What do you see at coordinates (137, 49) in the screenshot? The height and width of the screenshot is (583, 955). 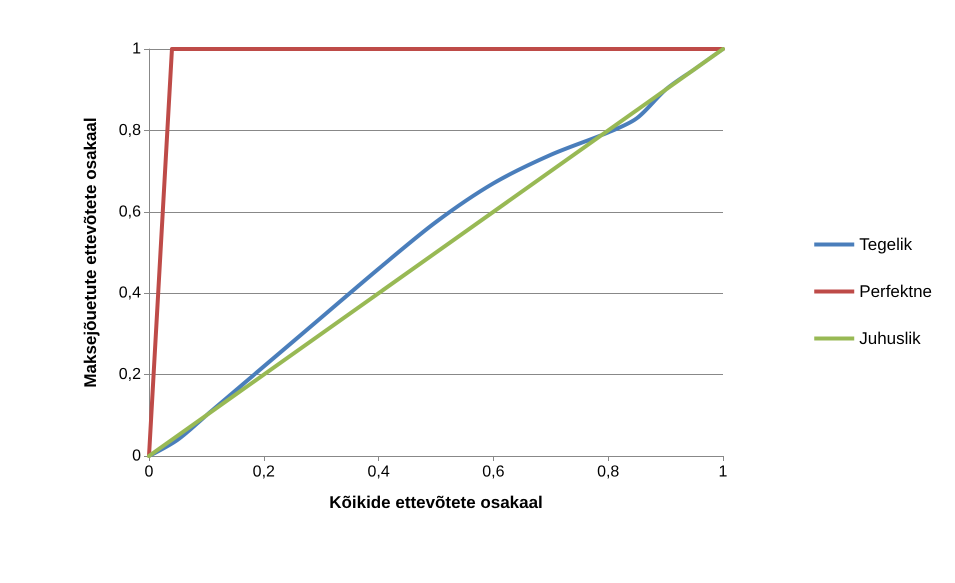 I see `y-tick-label: 1` at bounding box center [137, 49].